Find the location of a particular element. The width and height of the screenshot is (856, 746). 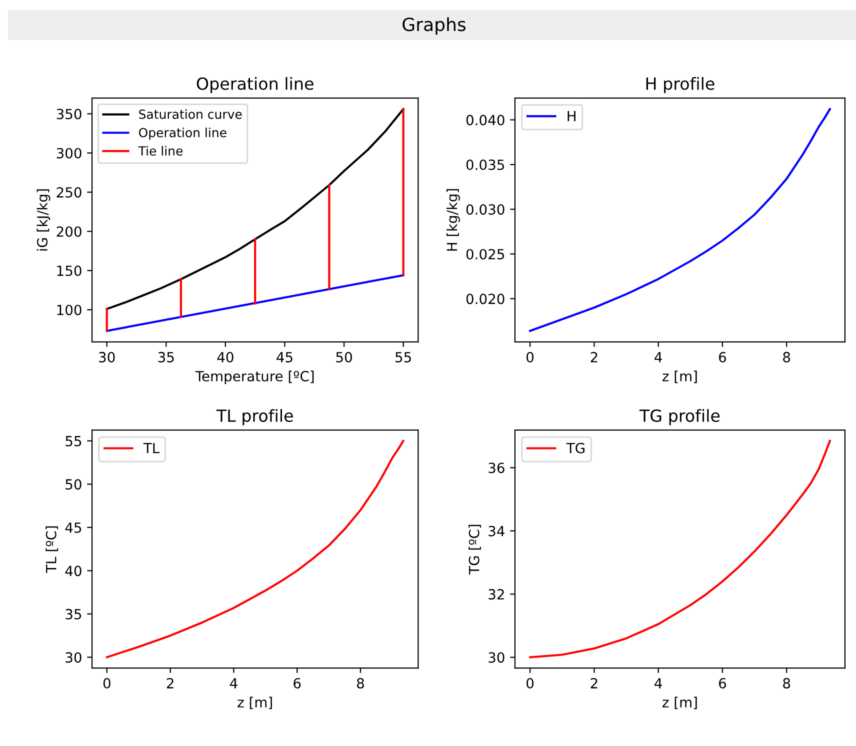

legend-label: H is located at coordinates (572, 116).